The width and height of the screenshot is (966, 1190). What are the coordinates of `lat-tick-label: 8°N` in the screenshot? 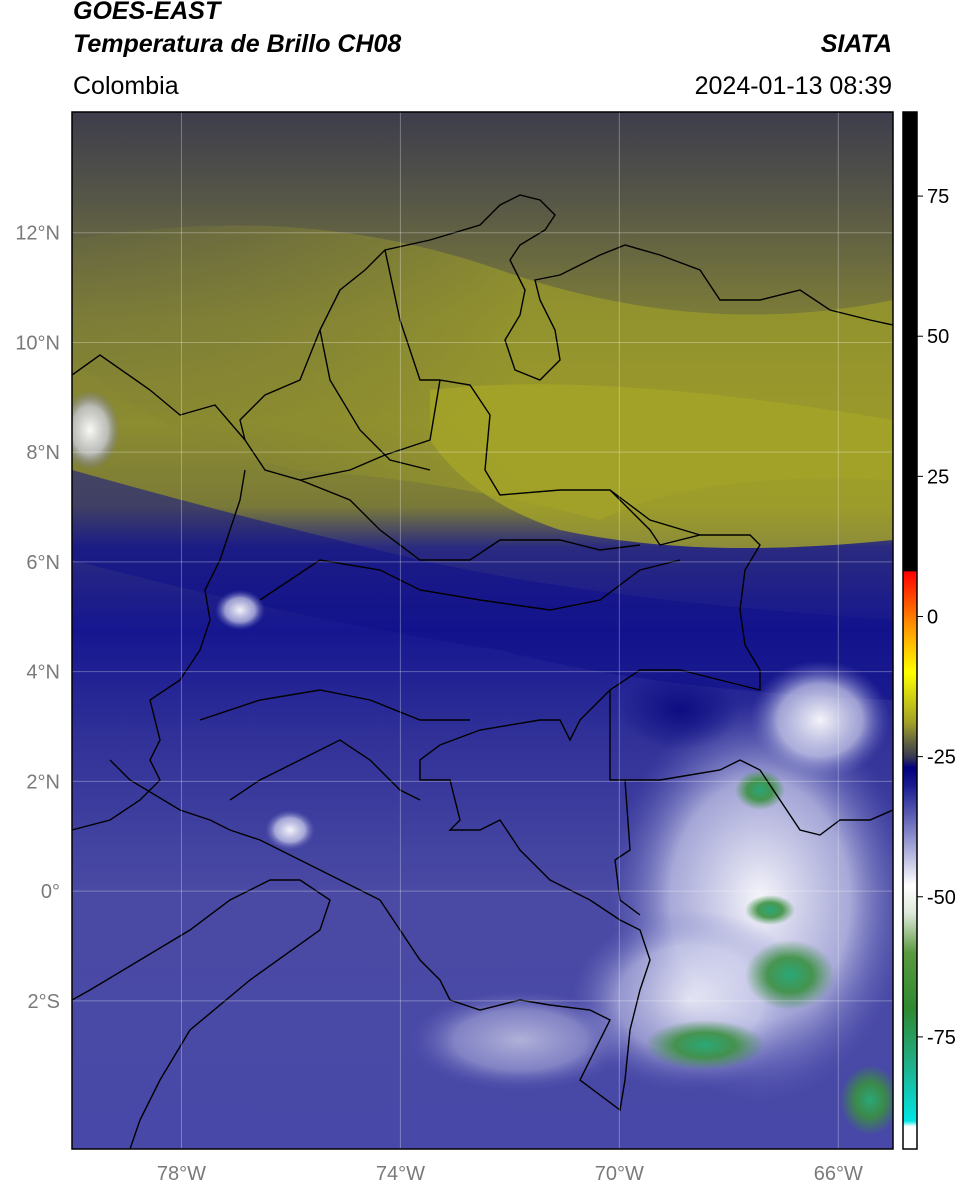 It's located at (43, 453).